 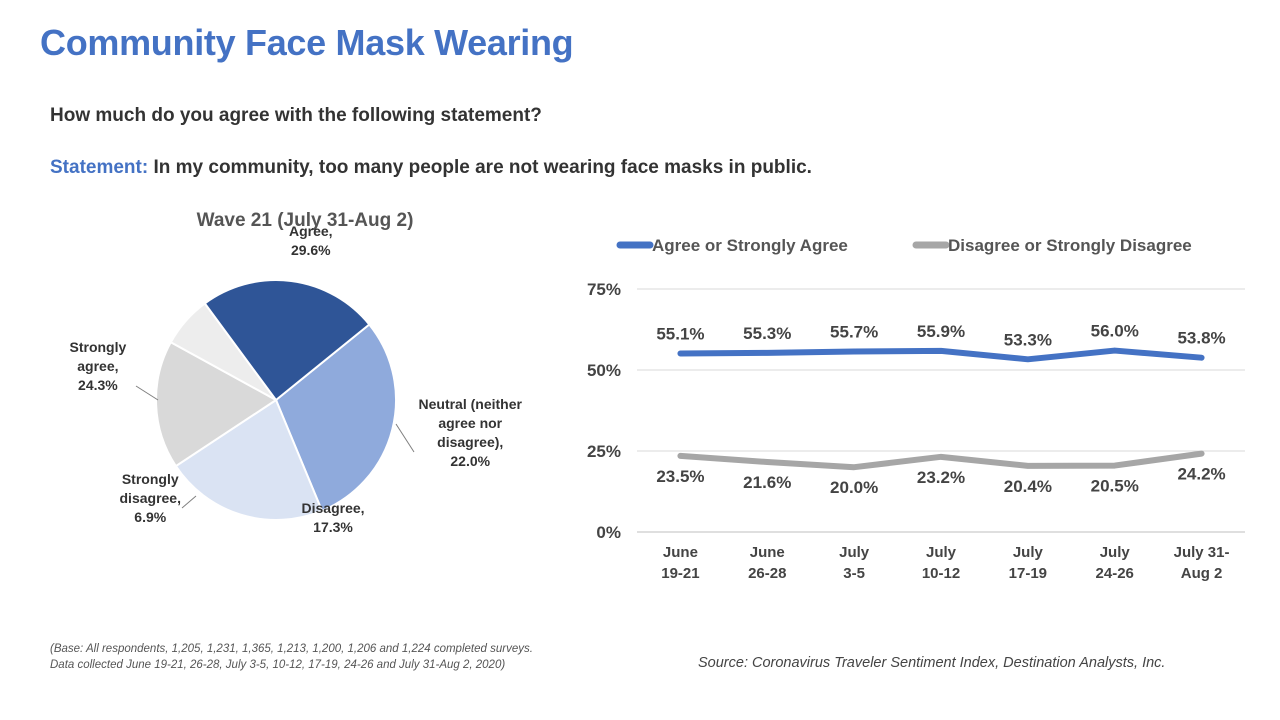 I want to click on pie-label-line: agree nor, so click(x=470, y=423).